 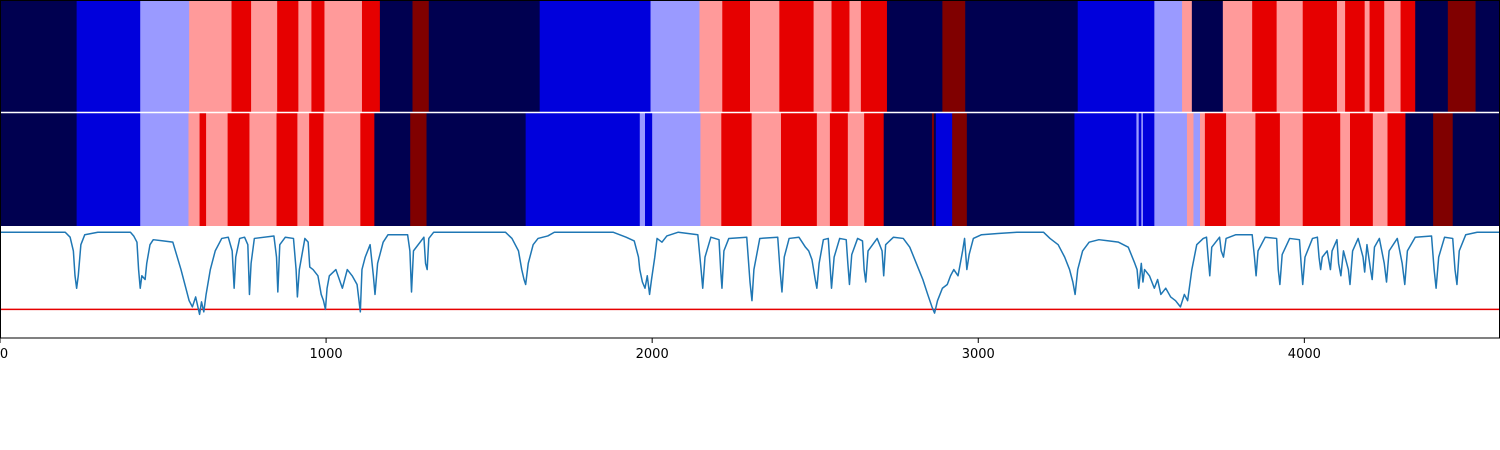 I want to click on x-tick-label: 1000, so click(x=326, y=354).